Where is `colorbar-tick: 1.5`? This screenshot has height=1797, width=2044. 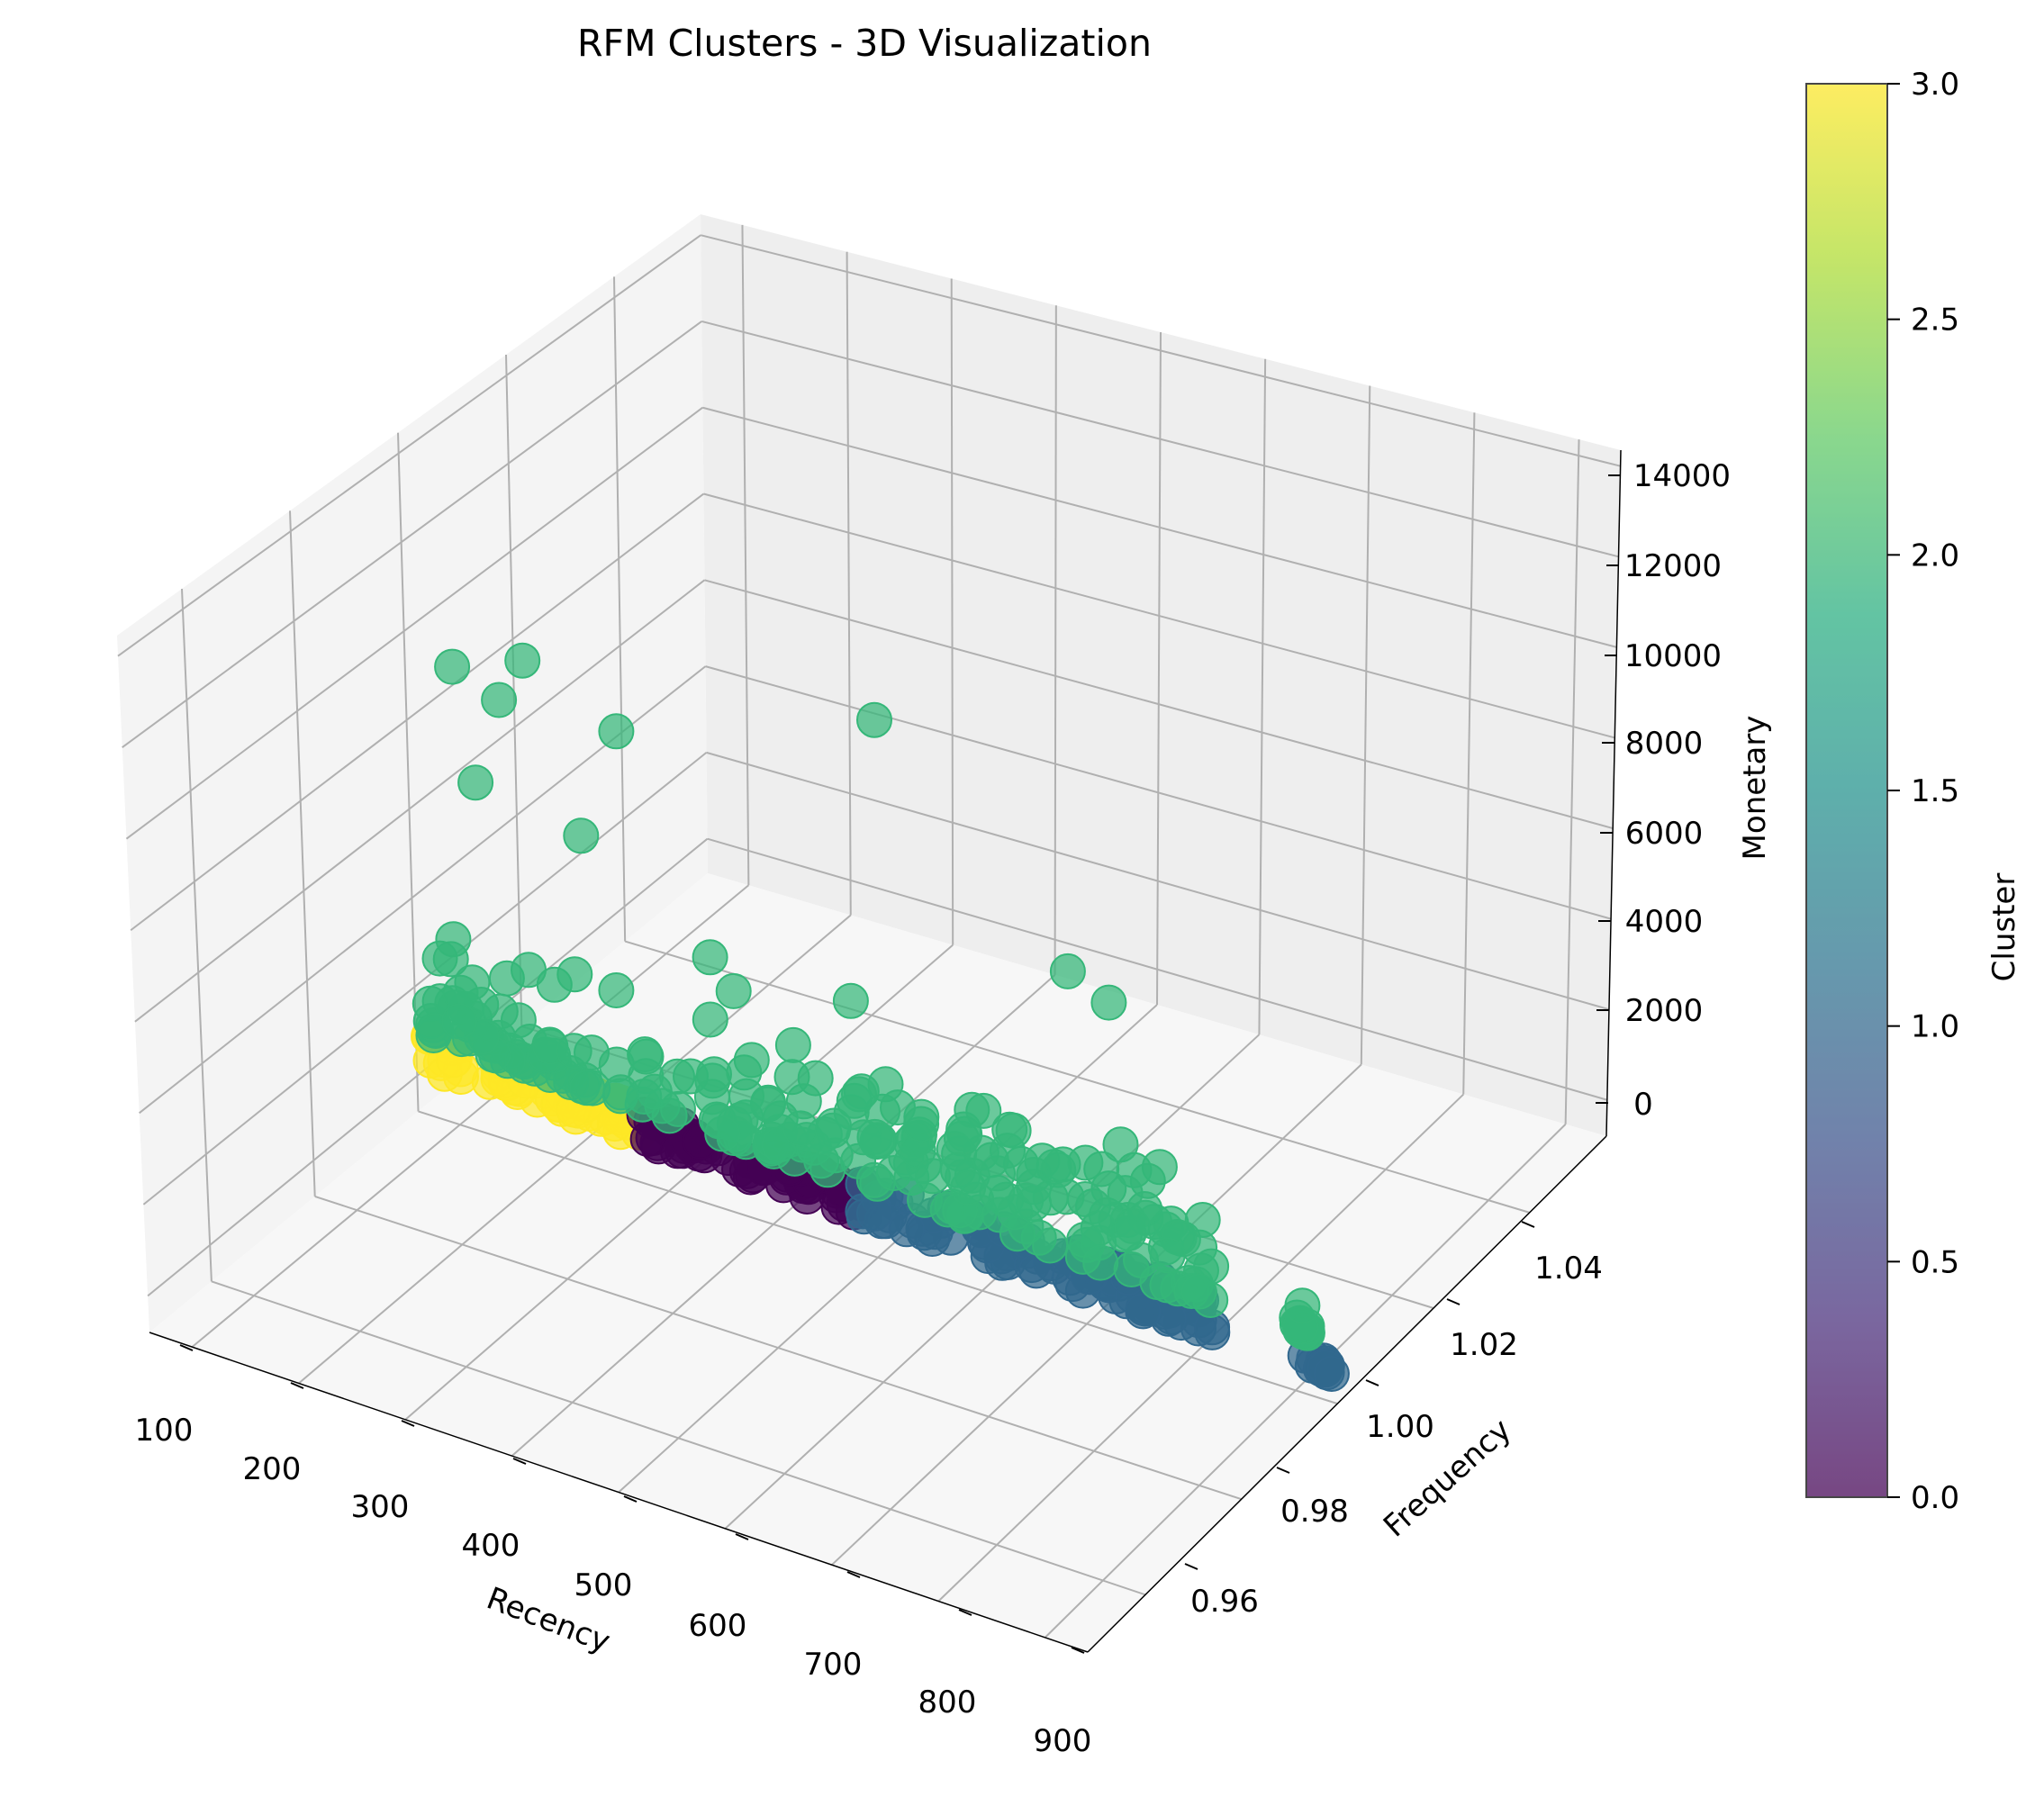 colorbar-tick: 1.5 is located at coordinates (1923, 791).